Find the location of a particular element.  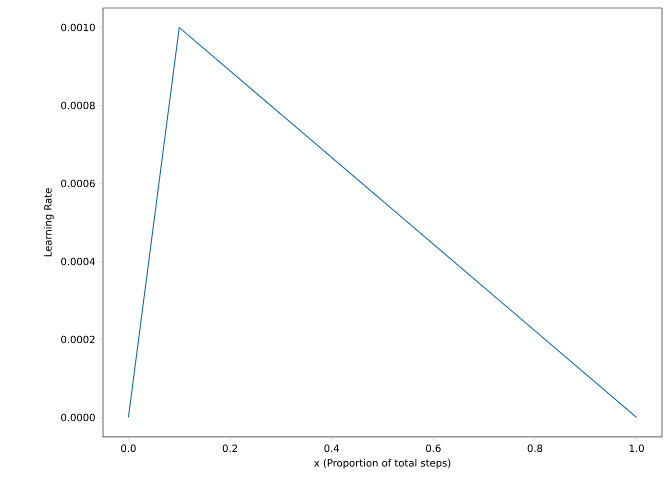

x-tick-label: 0.2 is located at coordinates (229, 448).